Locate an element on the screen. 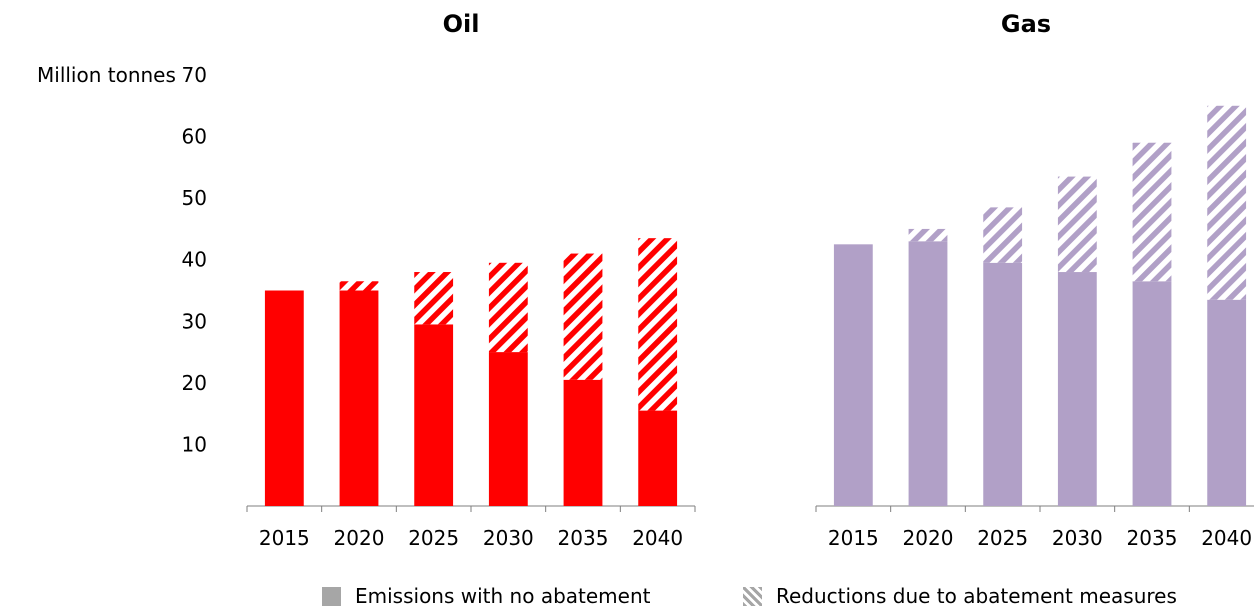 The image size is (1254, 613). y-tick-label-50: 50 is located at coordinates (194, 198).